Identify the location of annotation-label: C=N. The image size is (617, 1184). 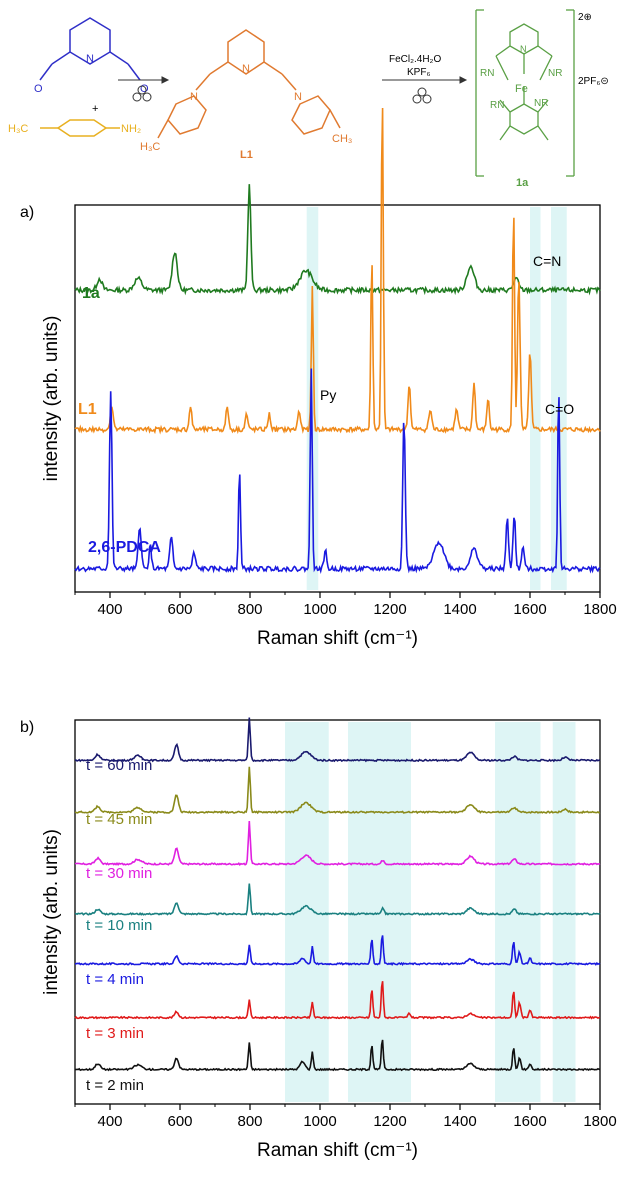
(547, 261).